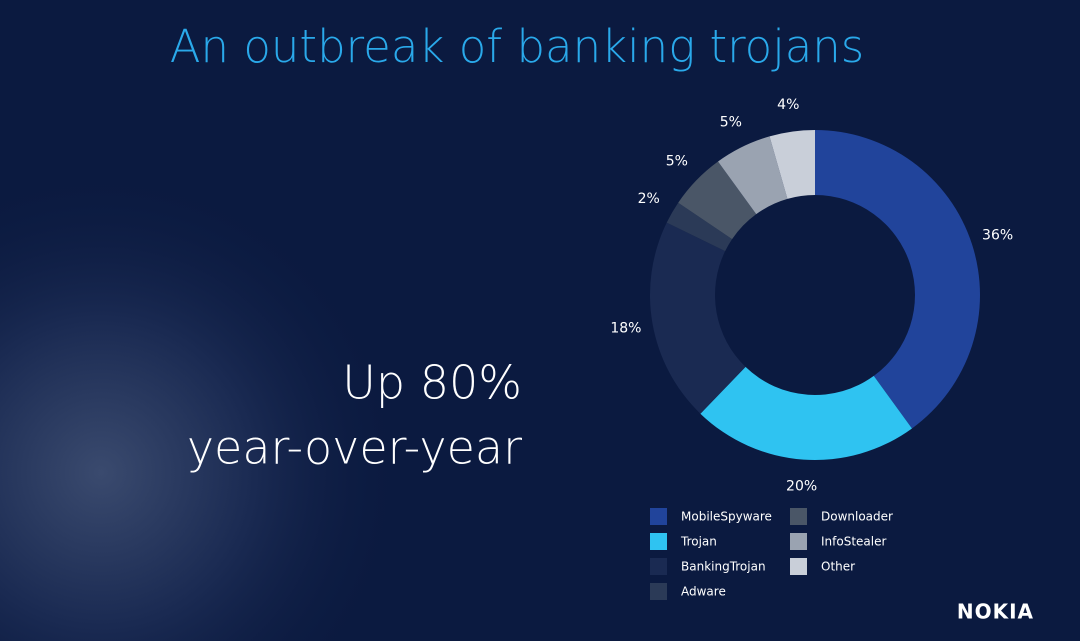 The image size is (1080, 641). Describe the element at coordinates (995, 612) in the screenshot. I see `logo: NOKIA` at that location.